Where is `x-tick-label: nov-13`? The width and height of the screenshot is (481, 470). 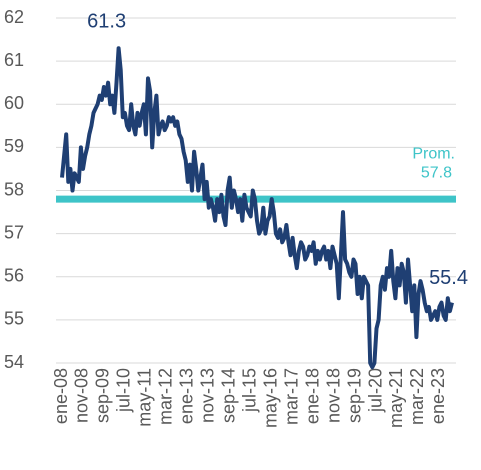 x-tick-label: nov-13 is located at coordinates (208, 395).